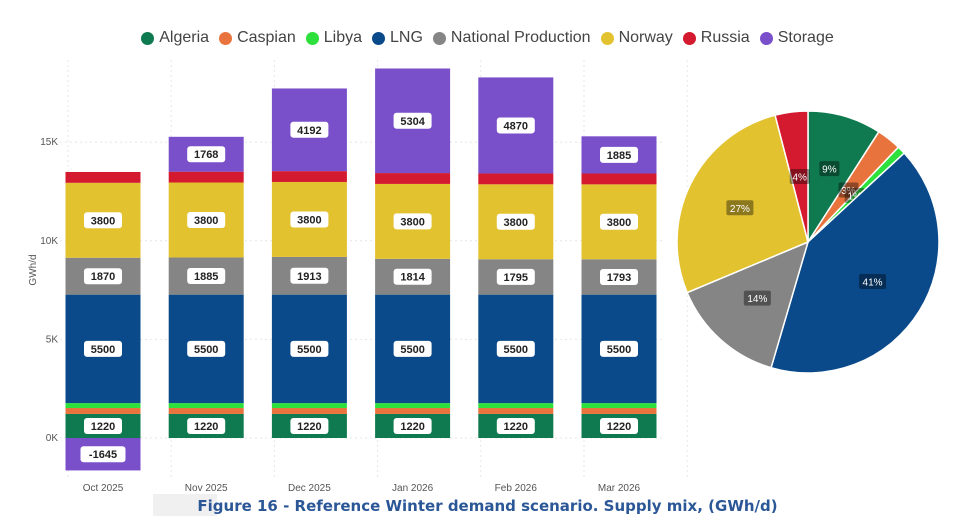 The width and height of the screenshot is (975, 517). I want to click on x-tick-label: Dec 2025, so click(309, 488).